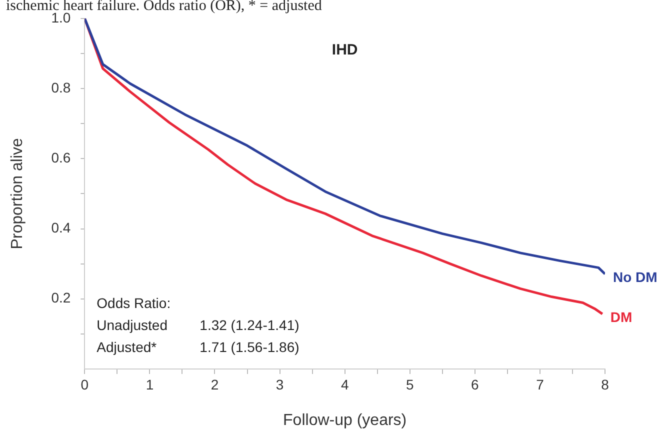  I want to click on annotation: 1.32 (1.24-1.41), so click(250, 325).